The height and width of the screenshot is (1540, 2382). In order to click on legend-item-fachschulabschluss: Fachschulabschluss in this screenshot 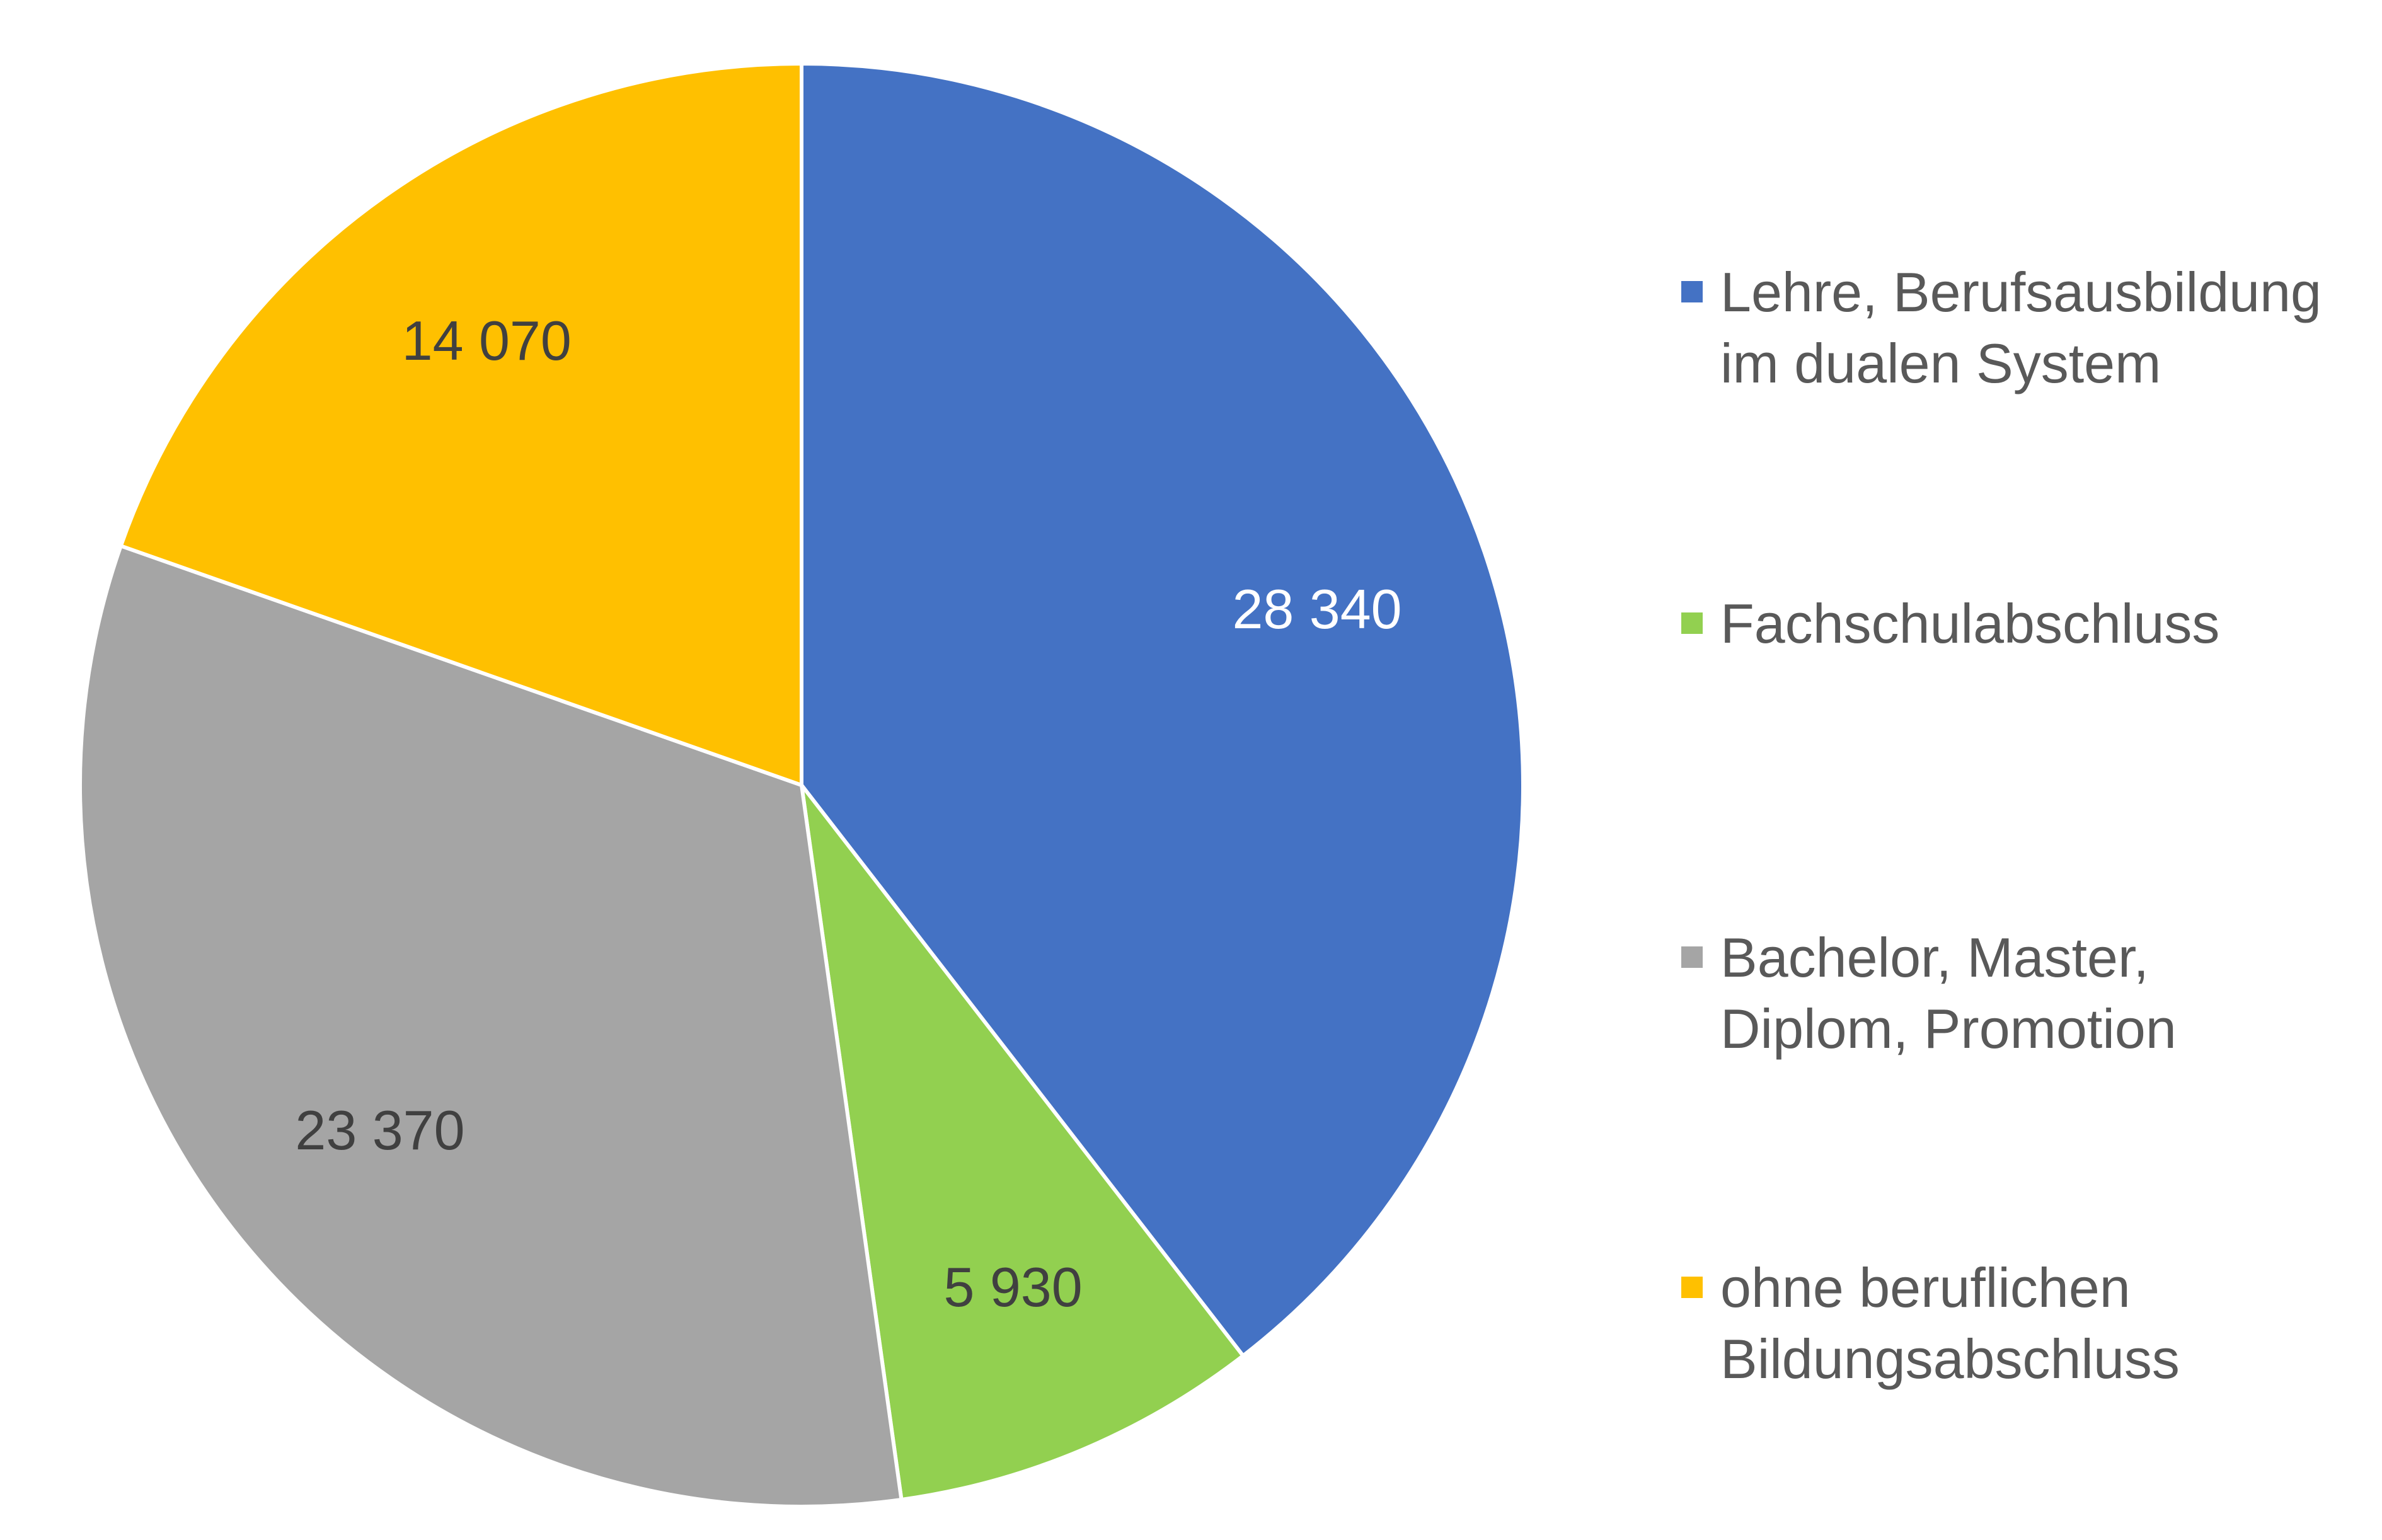, I will do `click(1950, 623)`.